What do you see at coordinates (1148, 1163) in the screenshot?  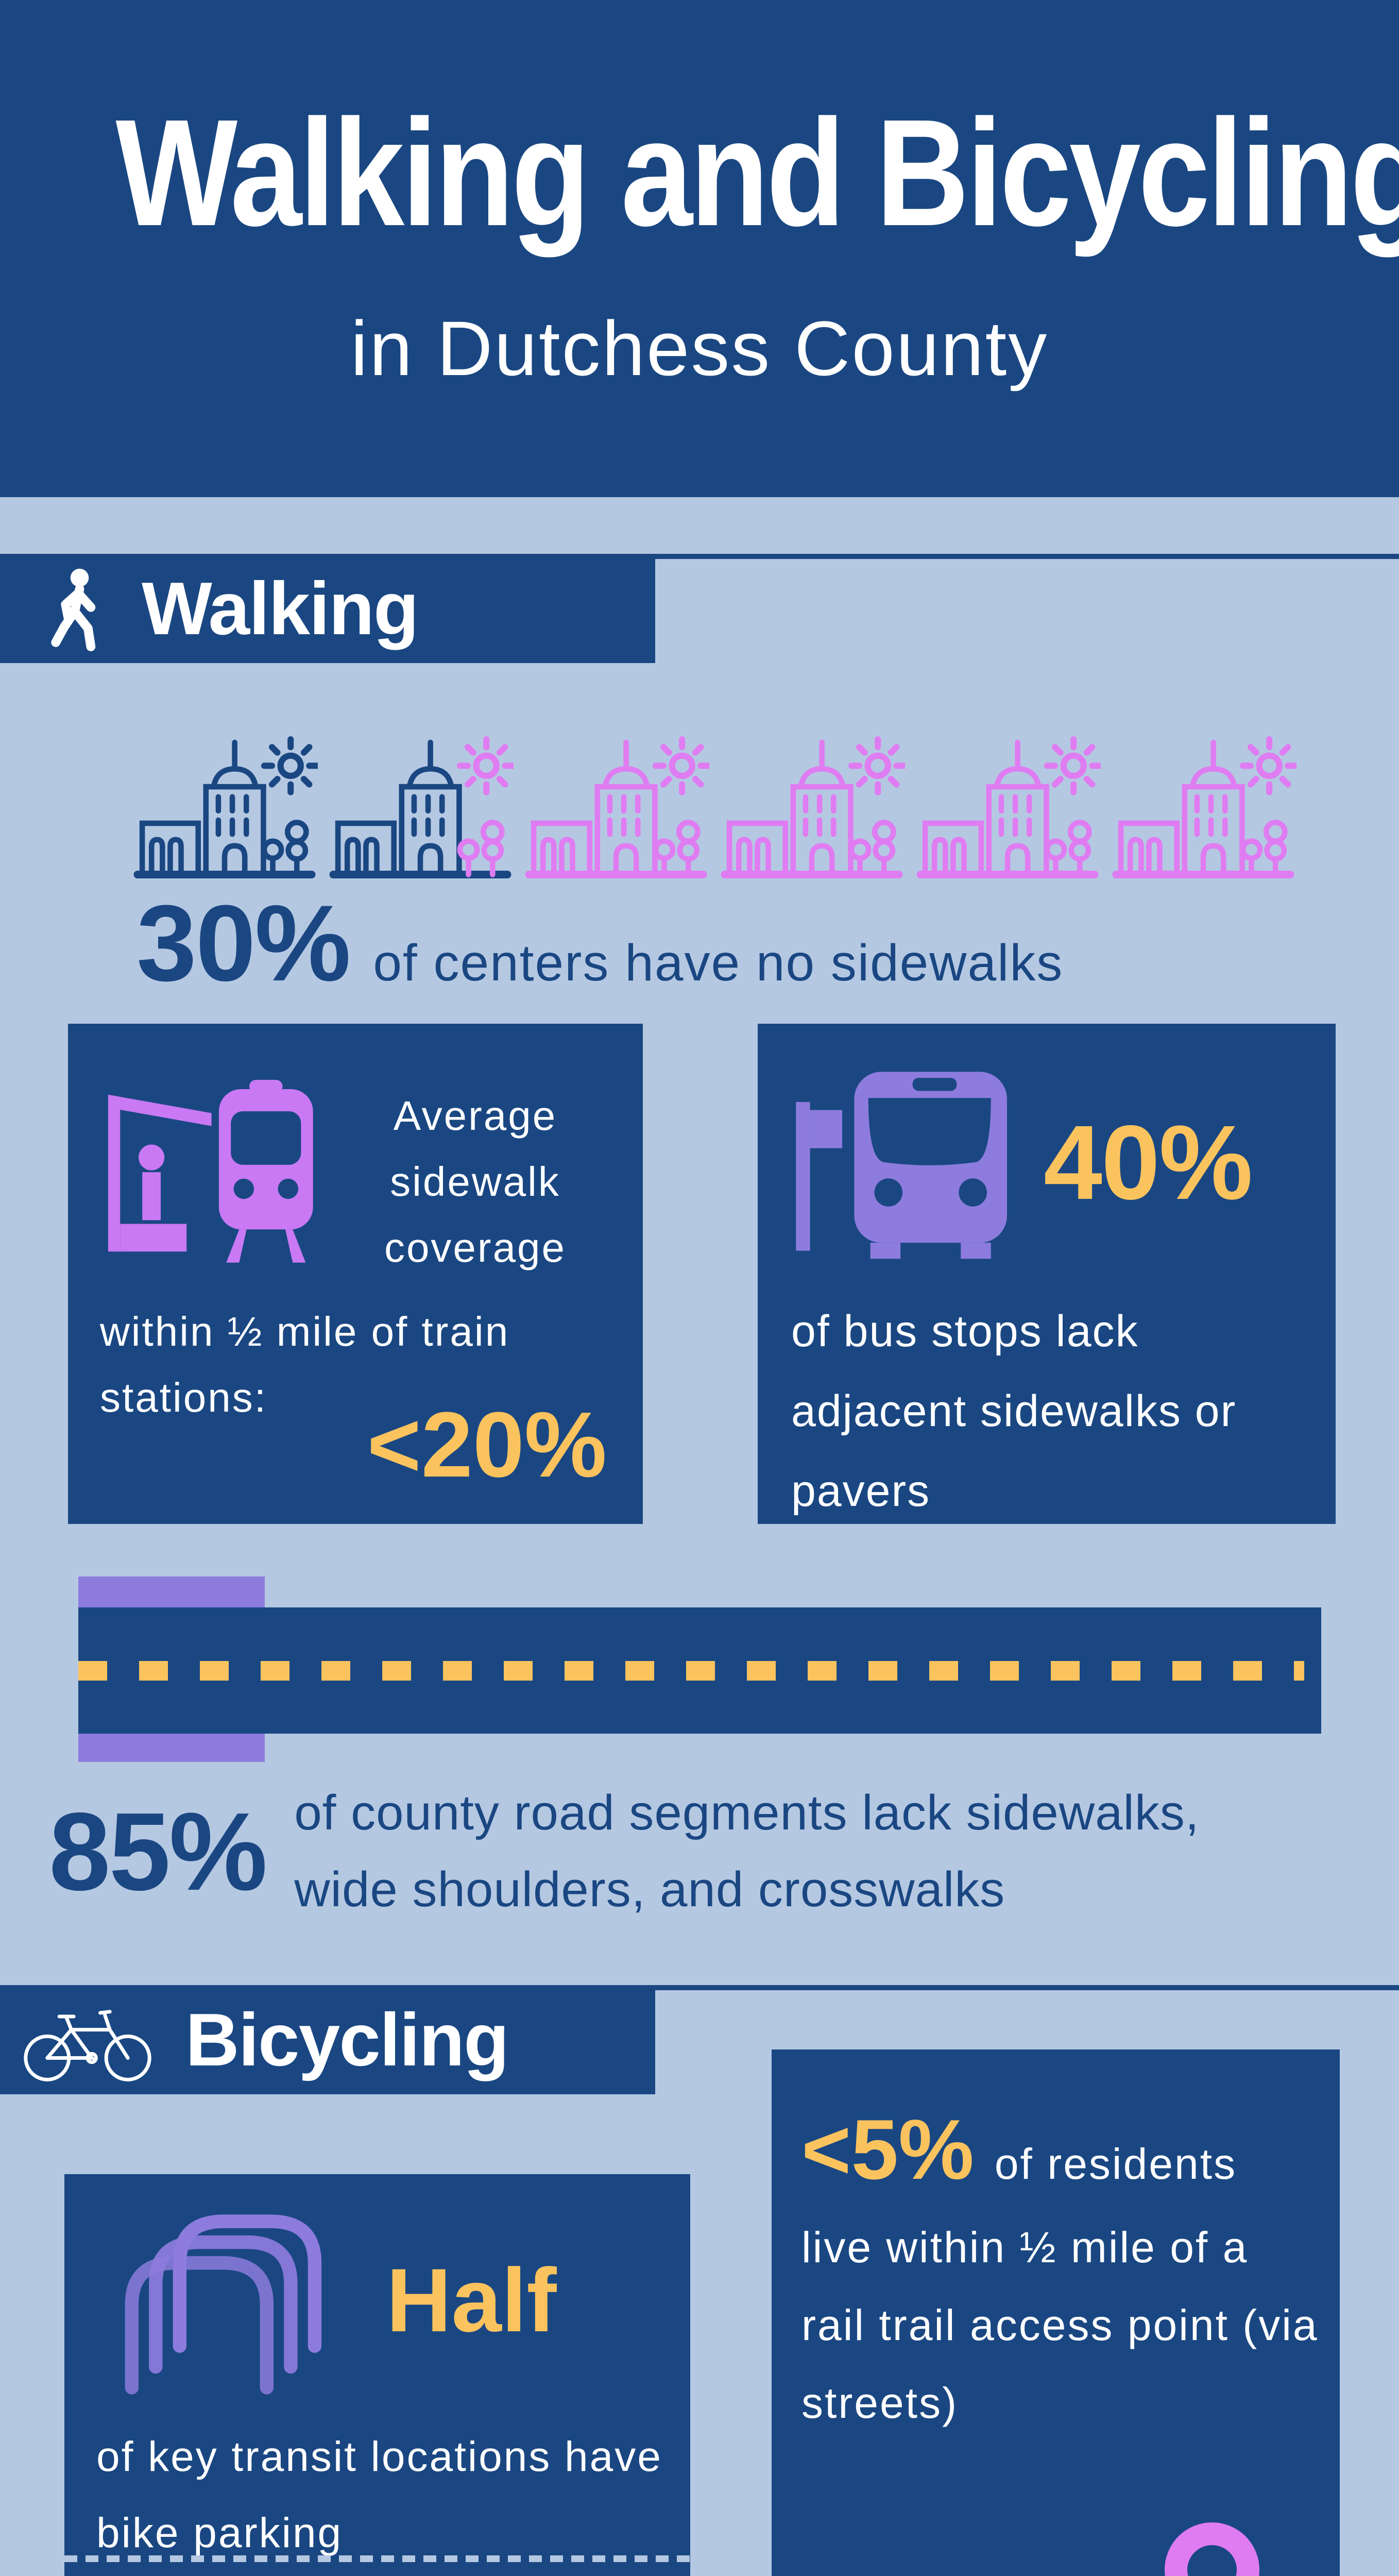 I see `bus-card-value: 40%` at bounding box center [1148, 1163].